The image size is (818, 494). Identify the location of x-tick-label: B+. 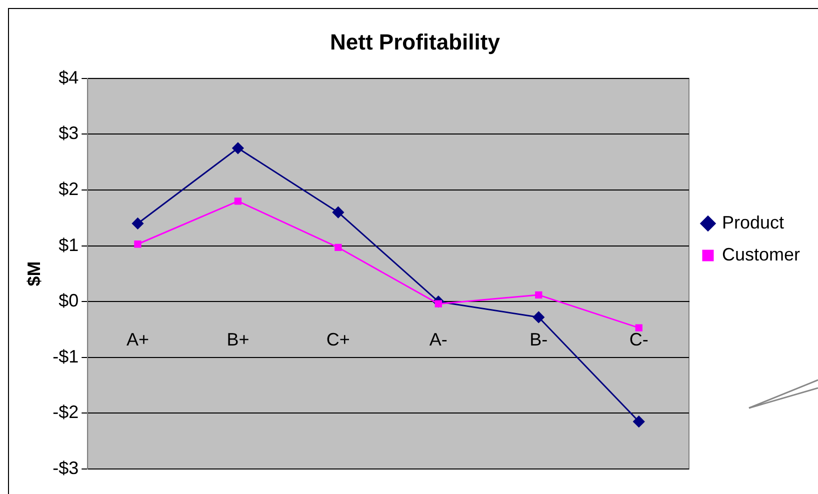
(238, 339).